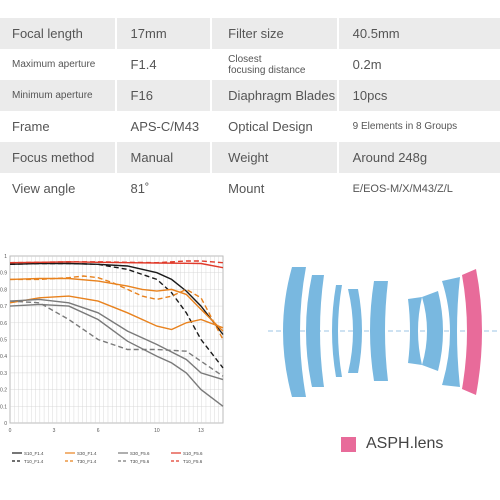 This screenshot has width=500, height=500. Describe the element at coordinates (10, 431) in the screenshot. I see `x-tick-label: 0` at that location.